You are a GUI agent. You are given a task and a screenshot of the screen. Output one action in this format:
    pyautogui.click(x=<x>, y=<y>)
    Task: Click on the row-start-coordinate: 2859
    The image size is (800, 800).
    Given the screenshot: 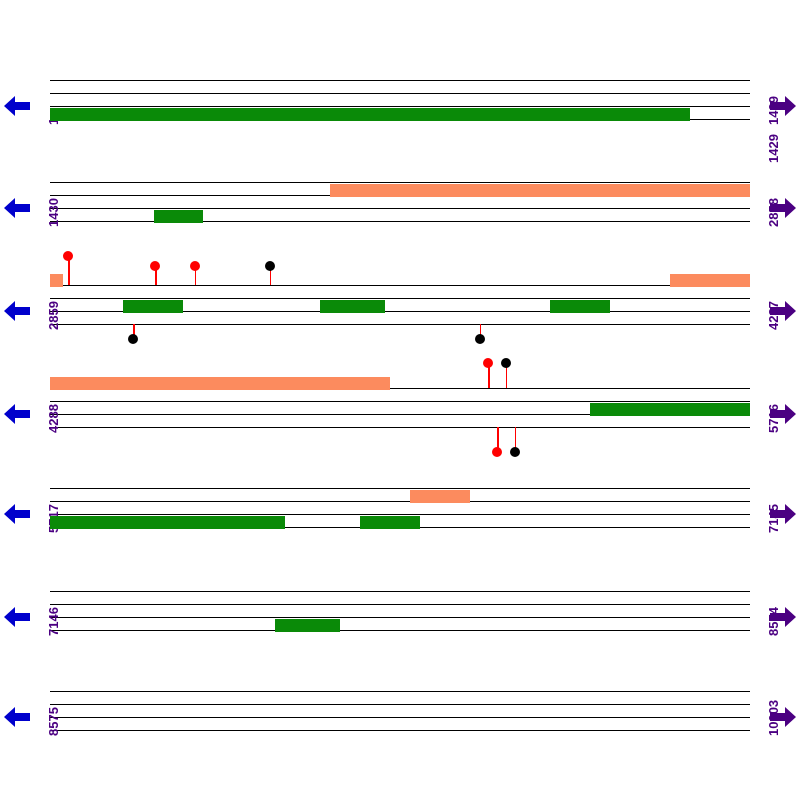 What is the action you would take?
    pyautogui.click(x=53, y=315)
    